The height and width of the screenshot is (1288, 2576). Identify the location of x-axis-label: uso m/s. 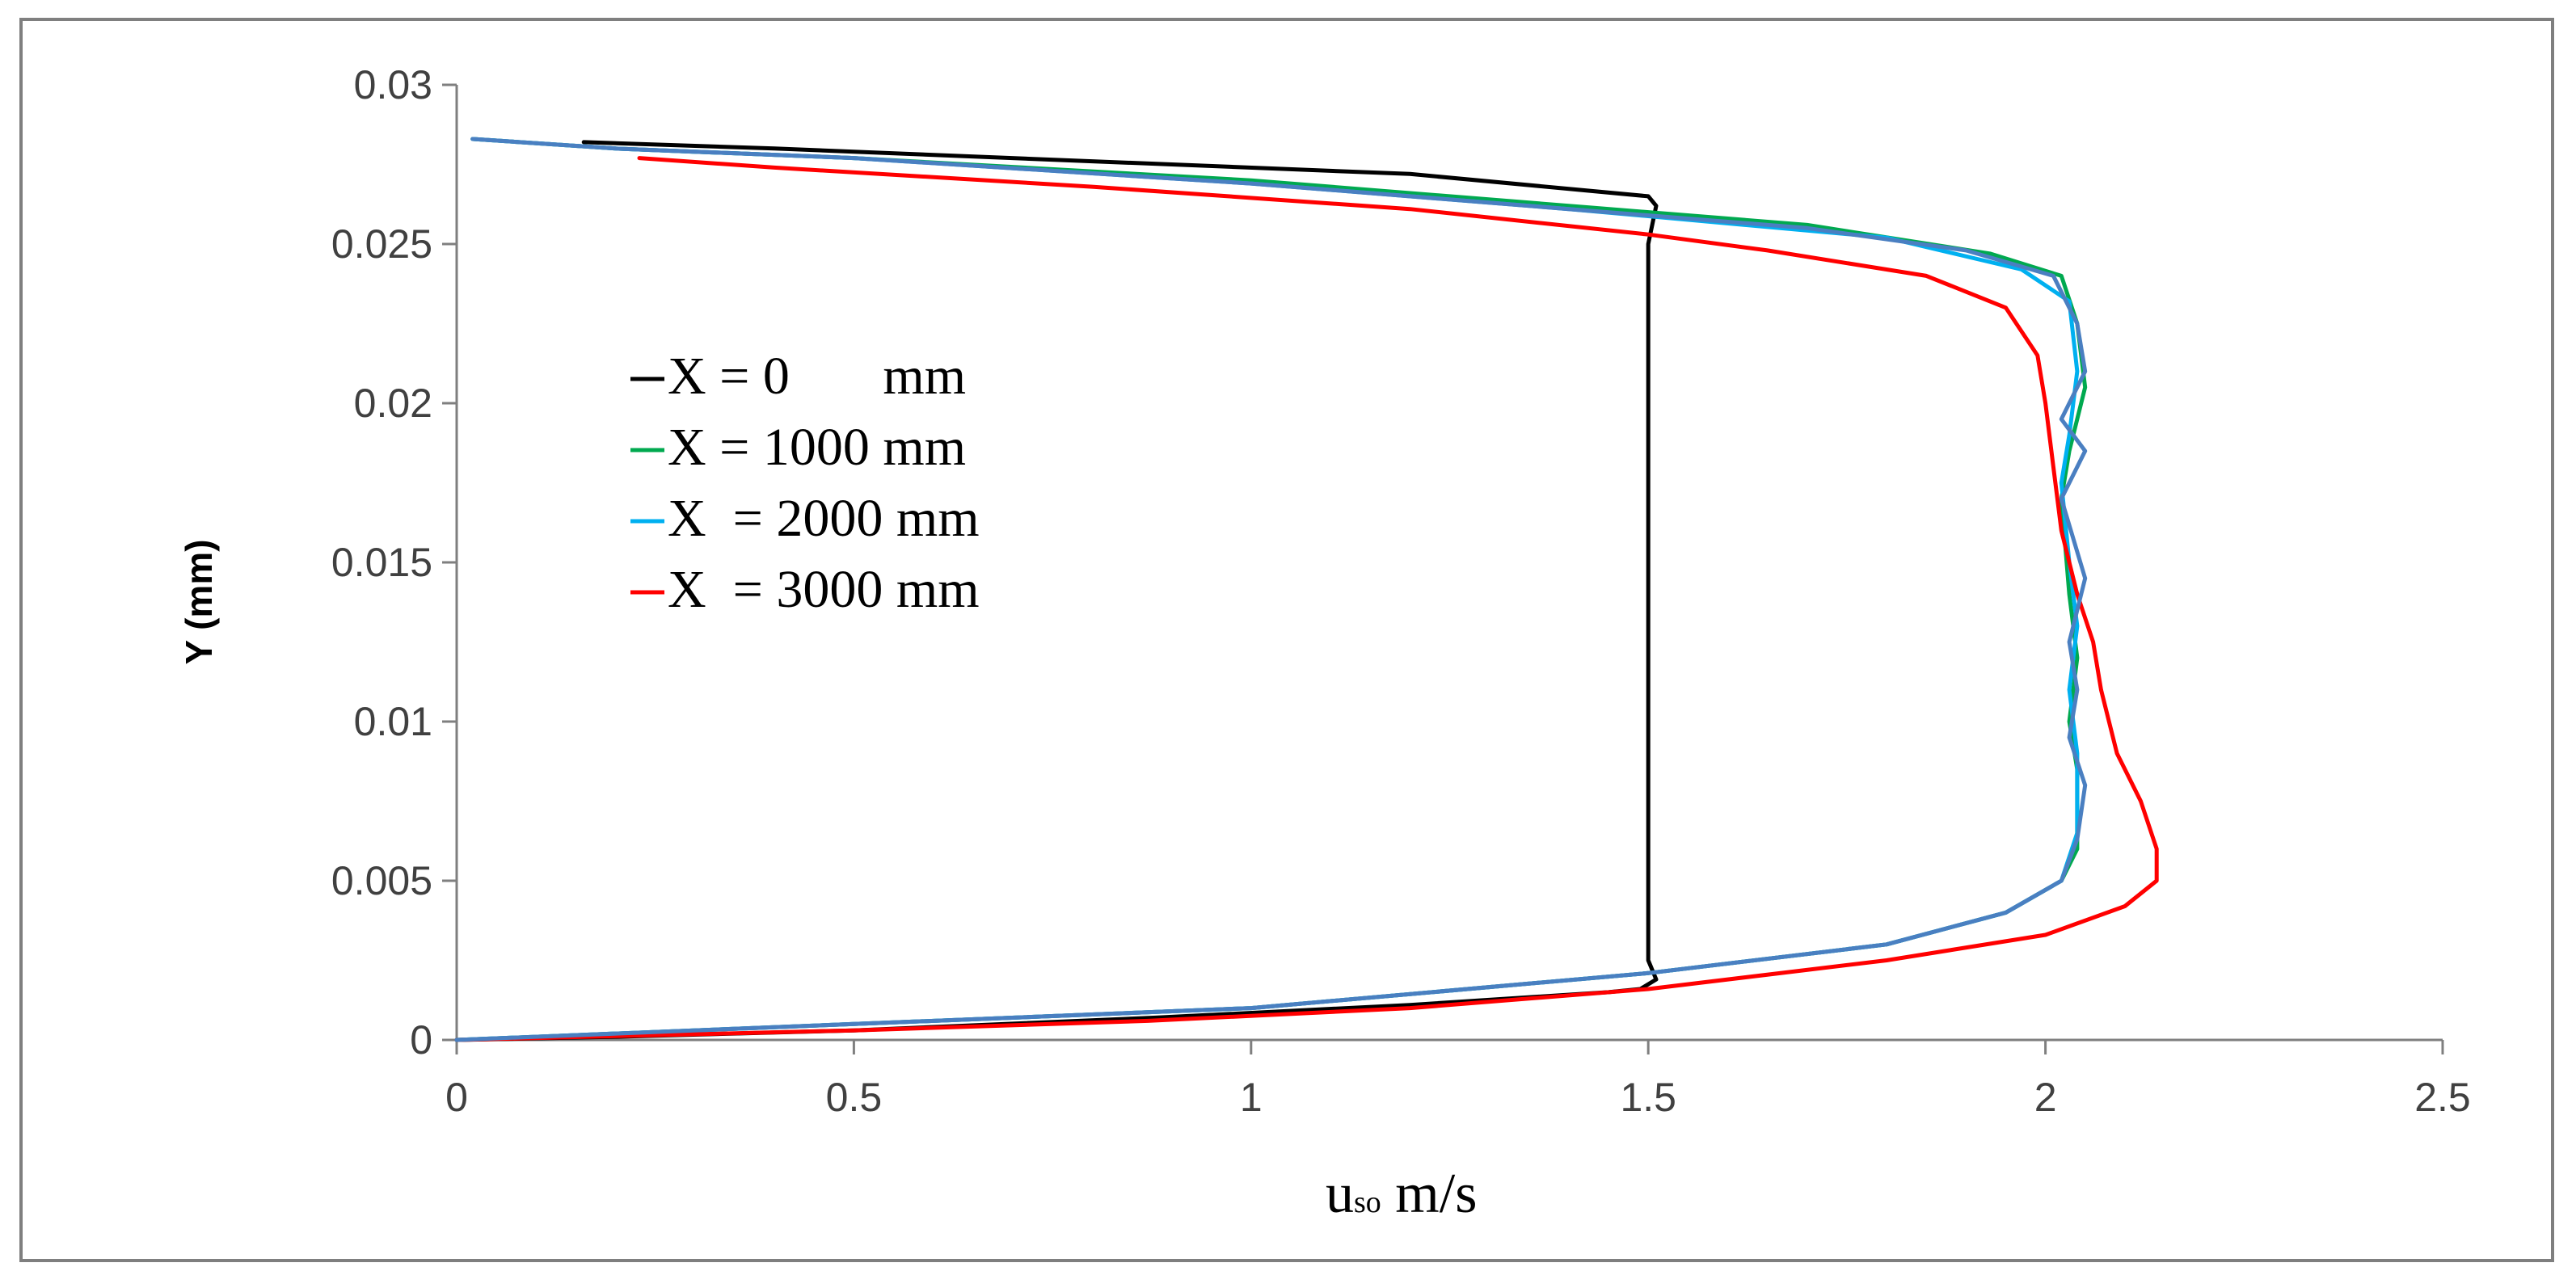
(1401, 1194).